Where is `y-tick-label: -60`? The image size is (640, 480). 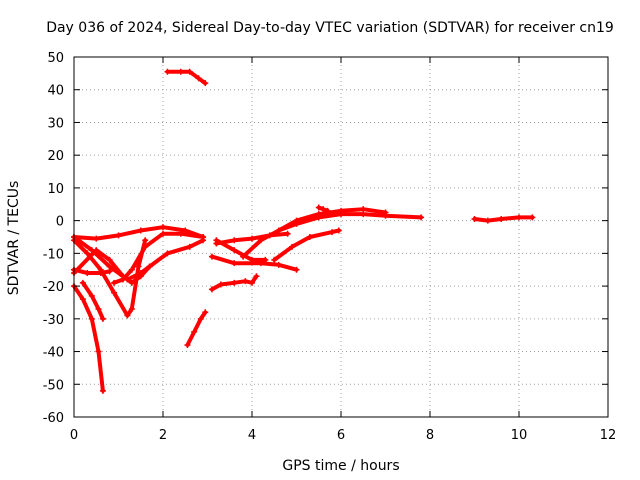 y-tick-label: -60 is located at coordinates (53, 418).